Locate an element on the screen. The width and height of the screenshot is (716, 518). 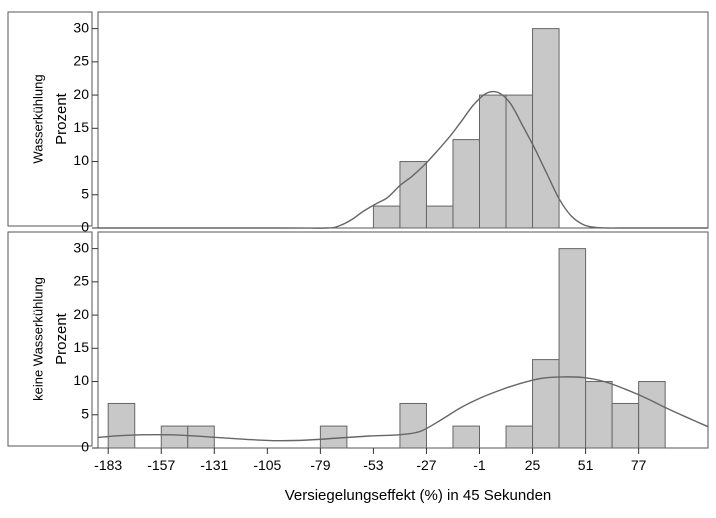
density-curve is located at coordinates (403, 409).